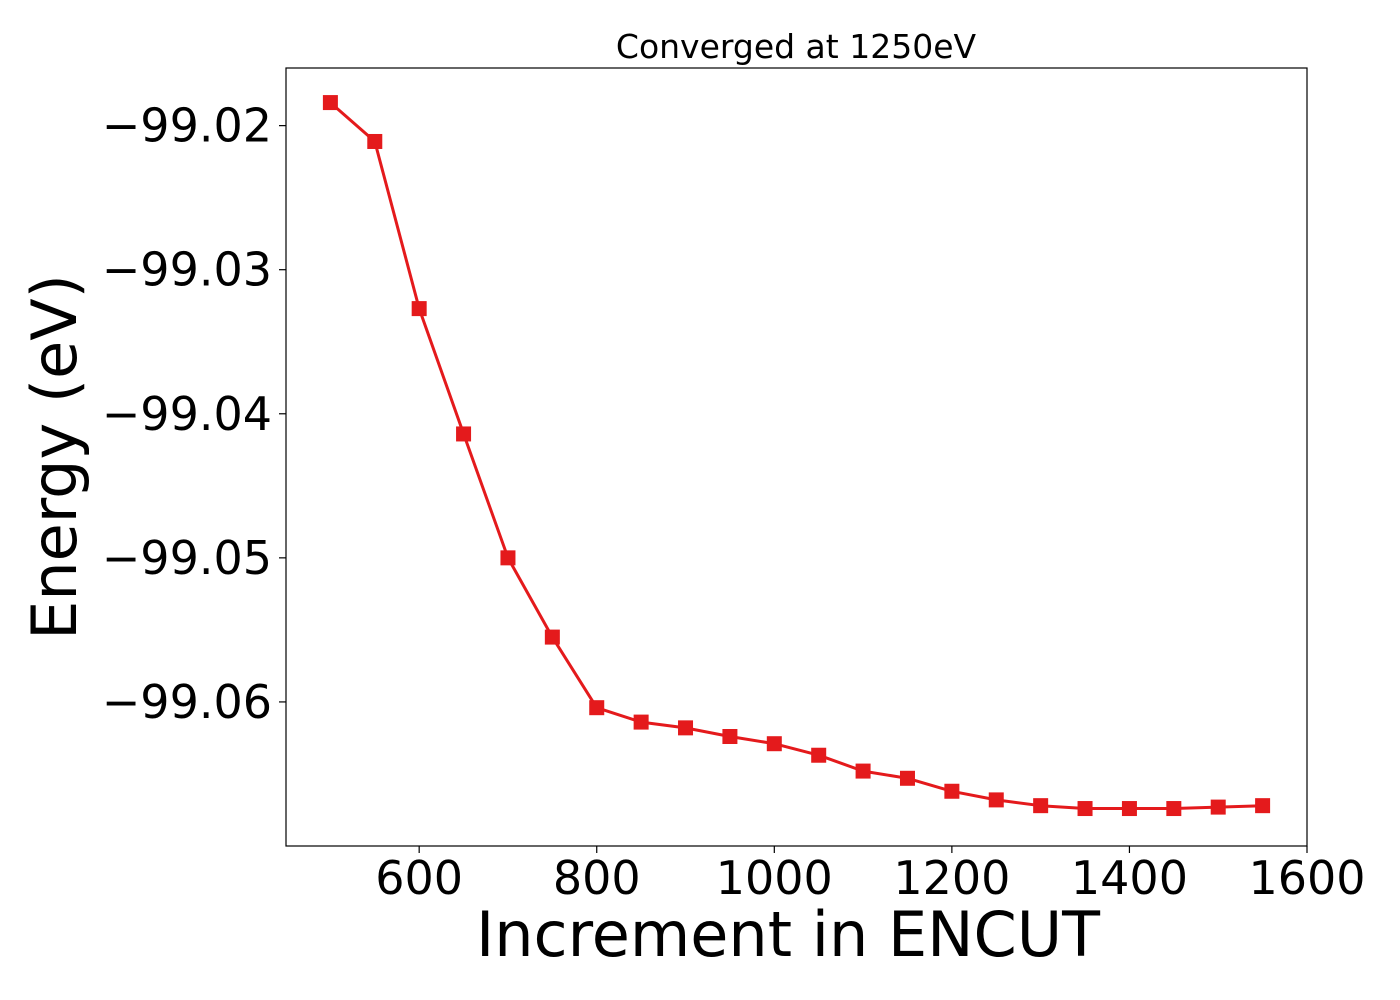  What do you see at coordinates (796, 46) in the screenshot?
I see `chart-title: Converged at 1250eV` at bounding box center [796, 46].